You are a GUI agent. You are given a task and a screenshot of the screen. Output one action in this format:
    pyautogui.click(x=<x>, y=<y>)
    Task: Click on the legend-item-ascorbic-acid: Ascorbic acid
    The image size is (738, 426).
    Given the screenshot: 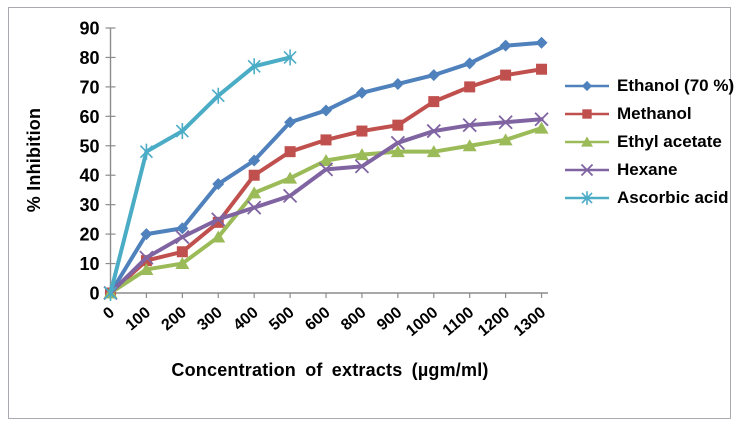 What is the action you would take?
    pyautogui.click(x=649, y=198)
    